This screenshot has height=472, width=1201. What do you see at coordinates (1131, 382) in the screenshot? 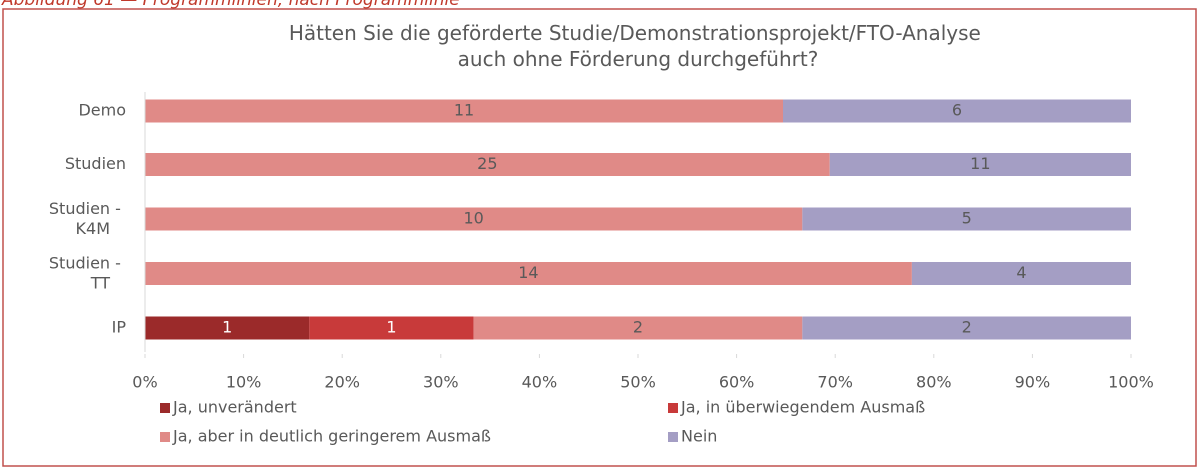
I see `x-tick-label: 100%` at bounding box center [1131, 382].